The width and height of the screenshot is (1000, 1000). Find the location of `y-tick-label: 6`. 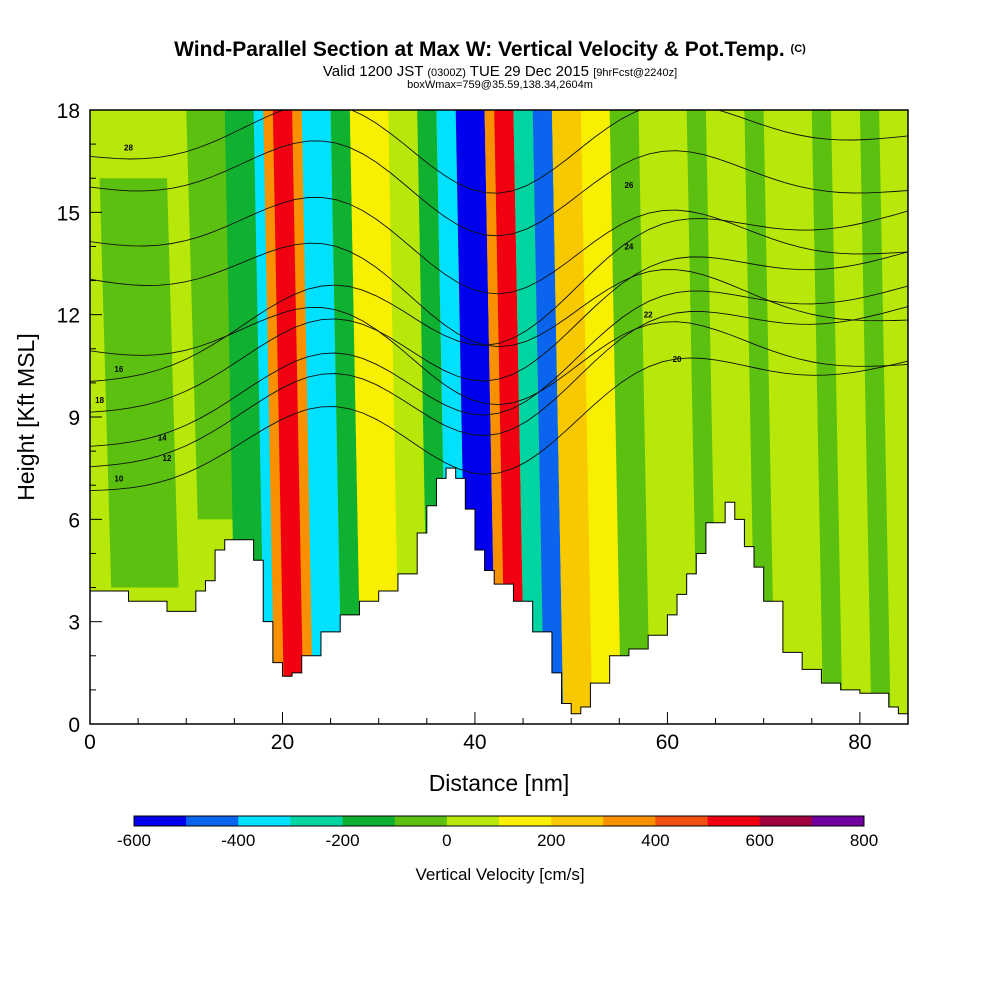

y-tick-label: 6 is located at coordinates (74, 520).